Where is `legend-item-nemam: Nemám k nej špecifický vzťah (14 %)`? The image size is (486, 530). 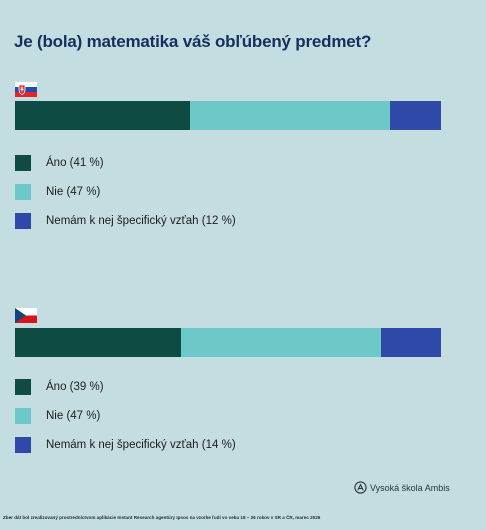 legend-item-nemam: Nemám k nej špecifický vzťah (14 %) is located at coordinates (125, 445).